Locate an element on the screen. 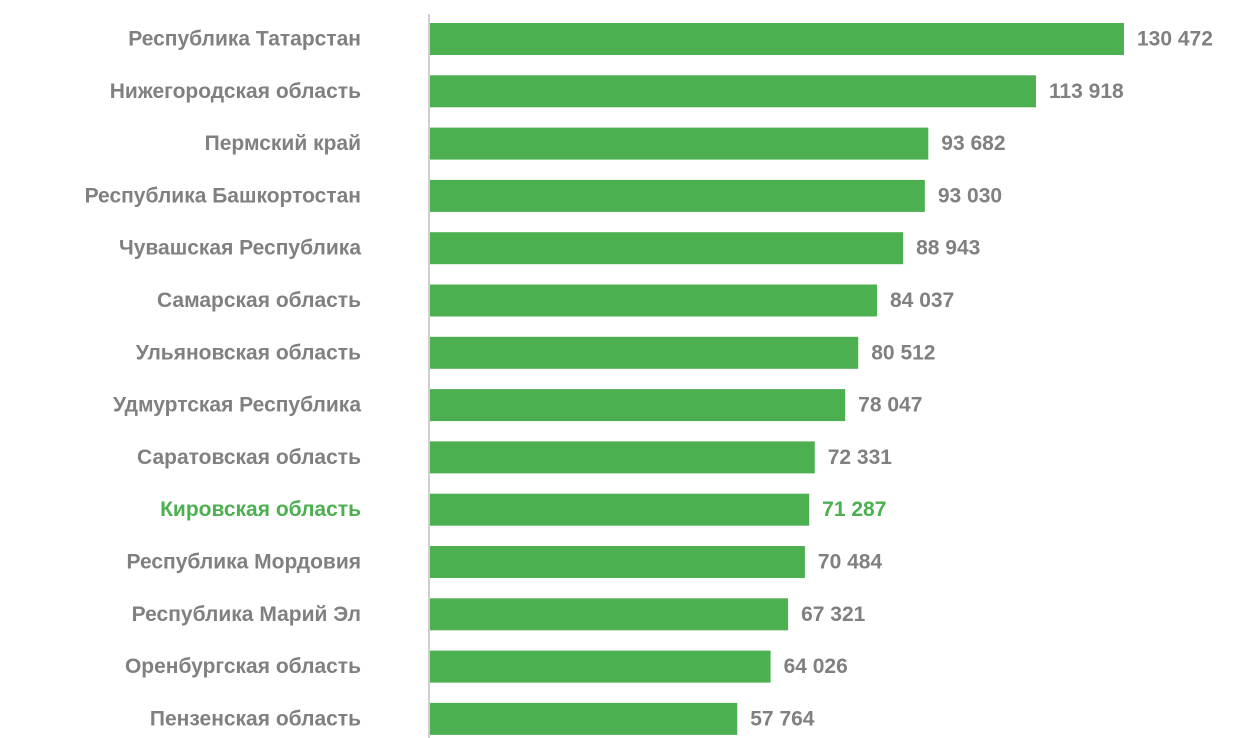 This screenshot has width=1235, height=738. data-label: 93 682 is located at coordinates (973, 143).